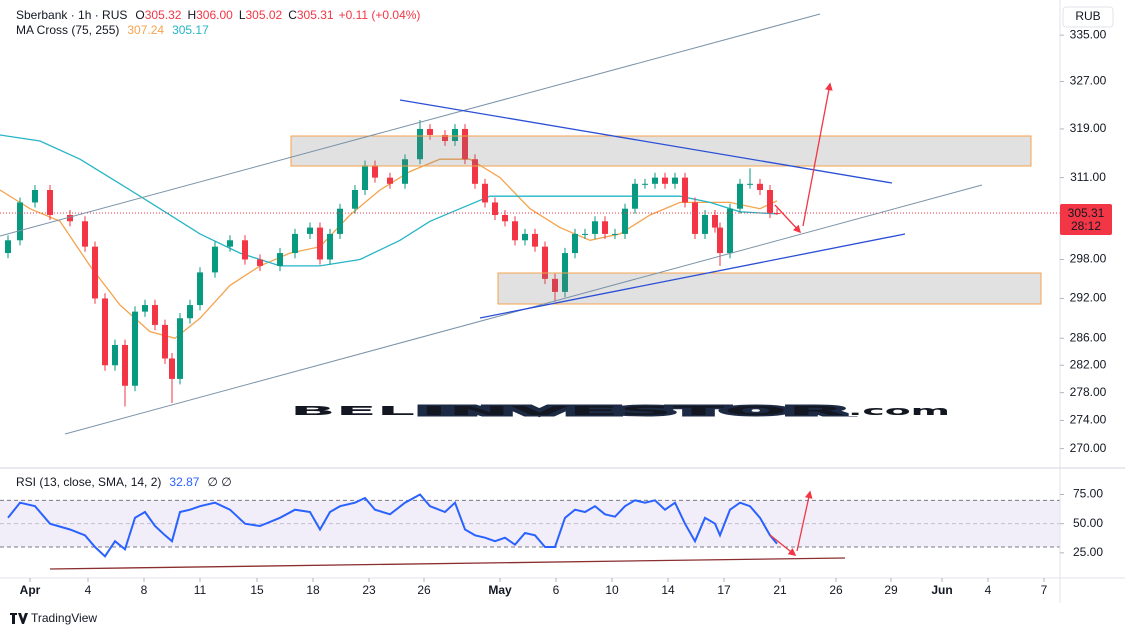  Describe the element at coordinates (219, 482) in the screenshot. I see `indicator-flags: ∅ ∅` at that location.